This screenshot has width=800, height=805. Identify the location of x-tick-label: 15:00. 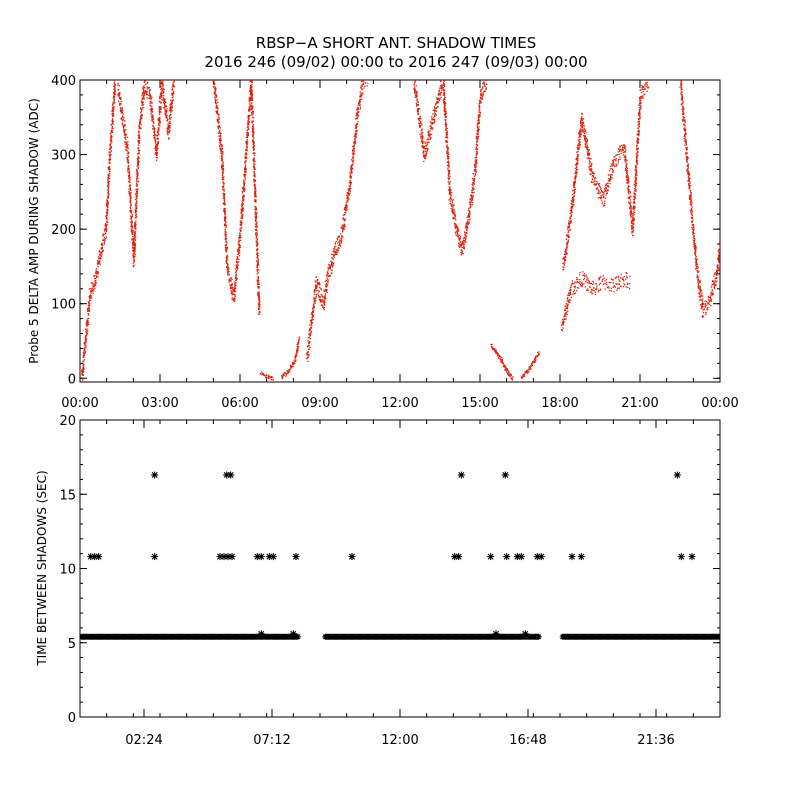
(479, 403).